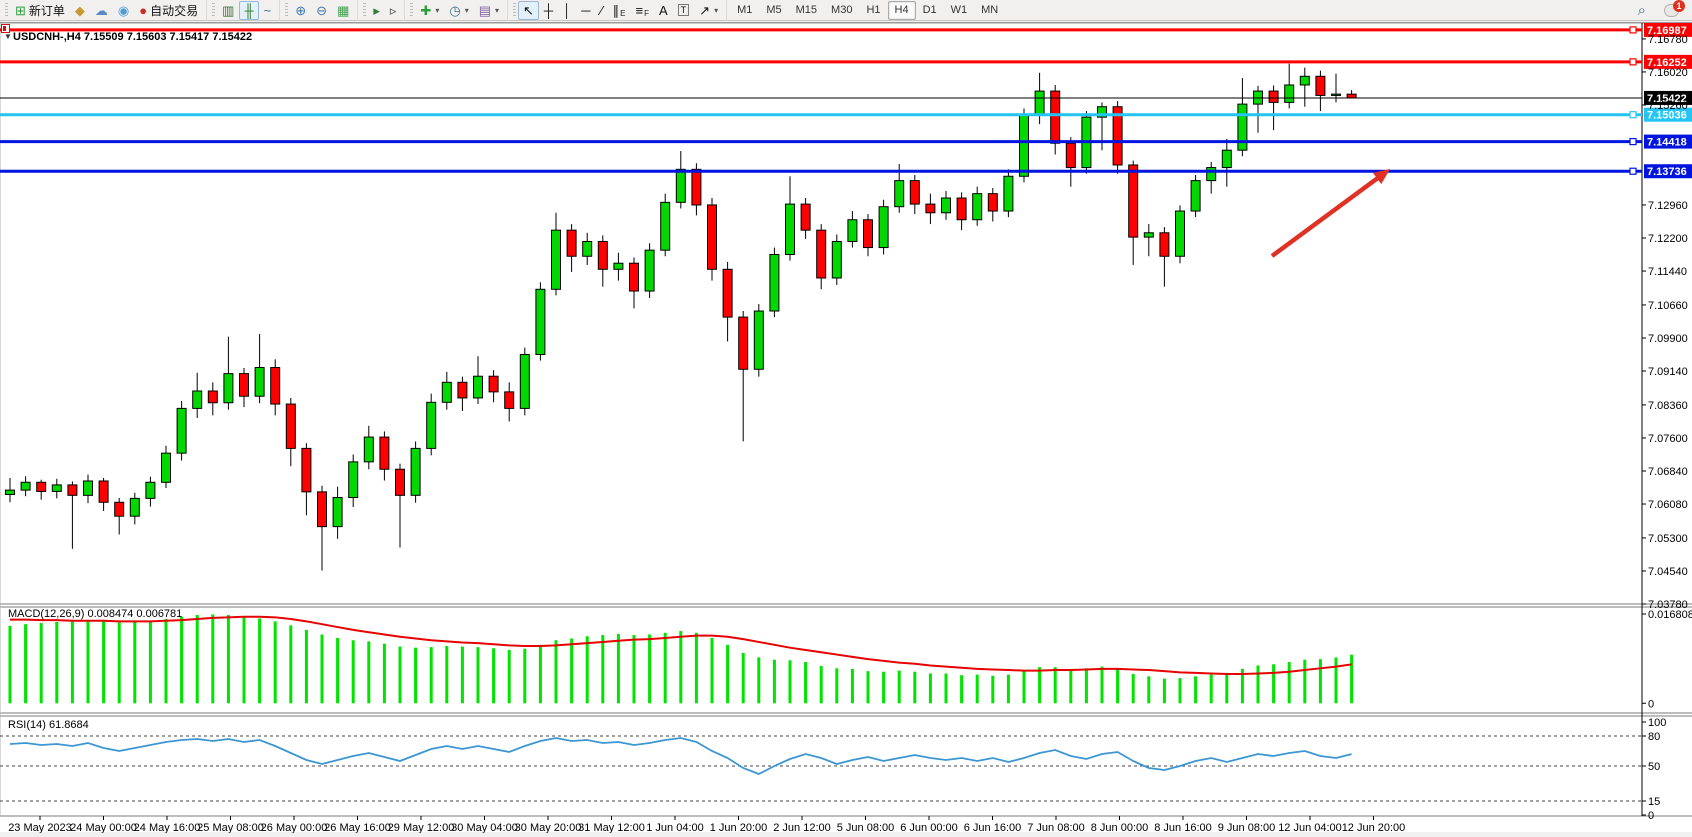 The image size is (1692, 837). Describe the element at coordinates (842, 10) in the screenshot. I see `timeframe-button-m30: M30` at that location.